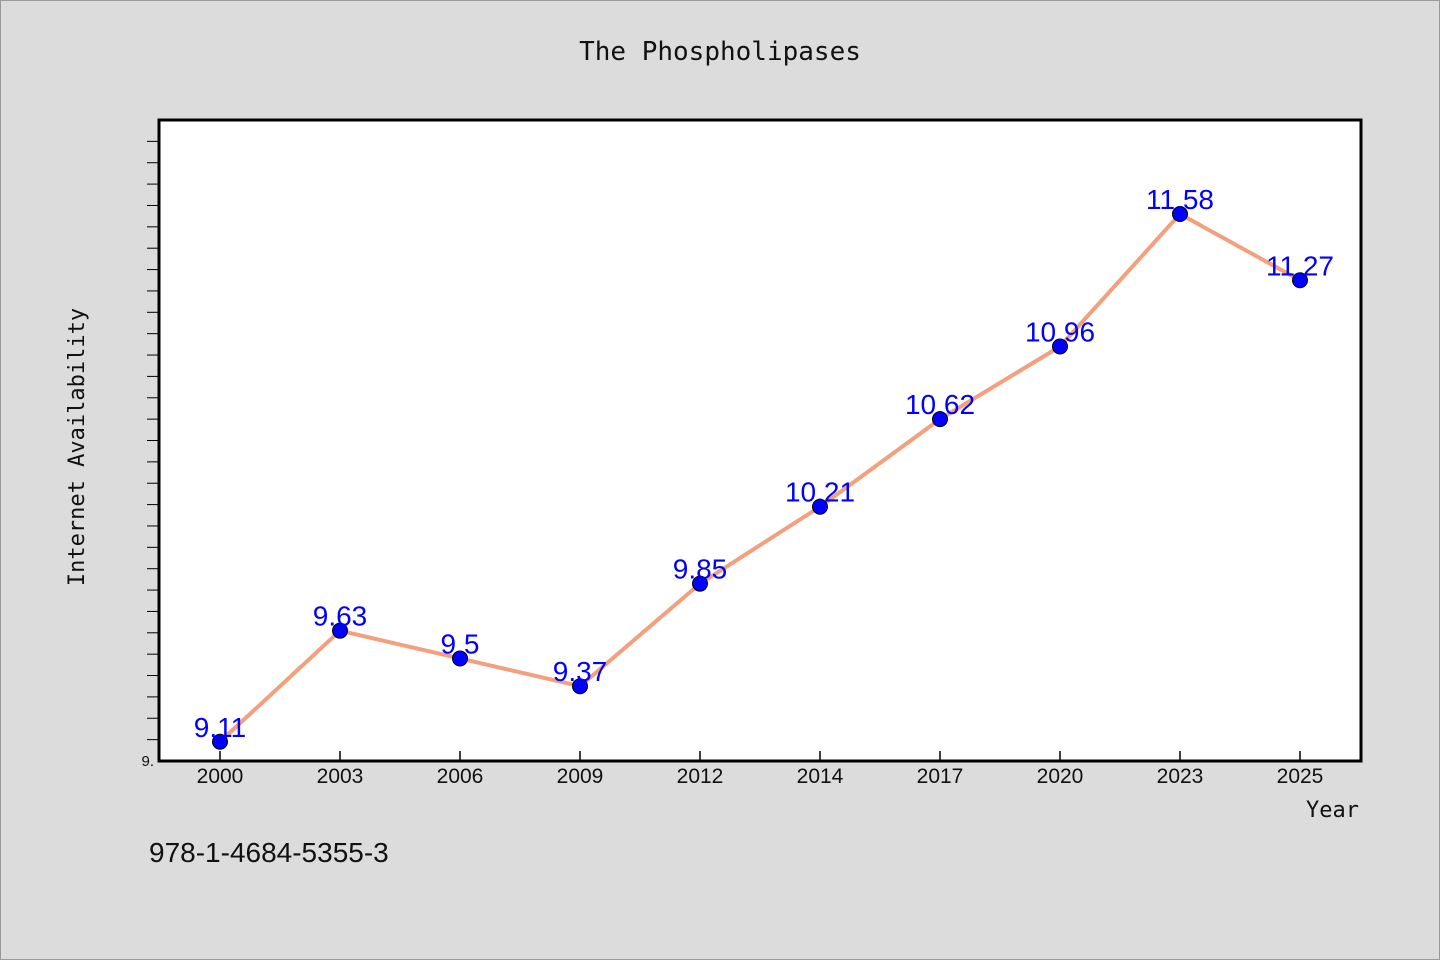  I want to click on x-axis-ticks: 2000 2003 2006 2009 2012 2014 2017 2020 2023 2025, so click(760, 769).